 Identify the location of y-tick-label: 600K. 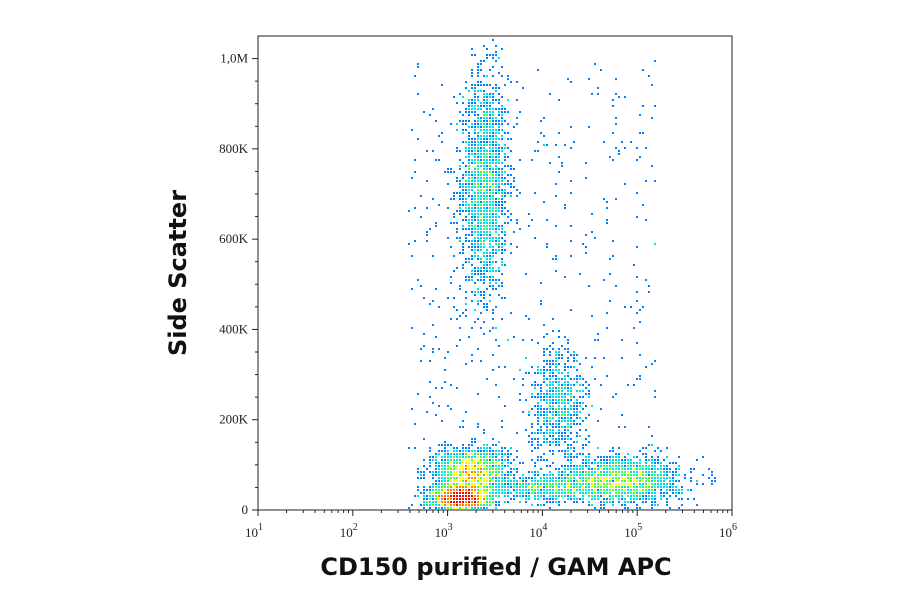
(234, 238).